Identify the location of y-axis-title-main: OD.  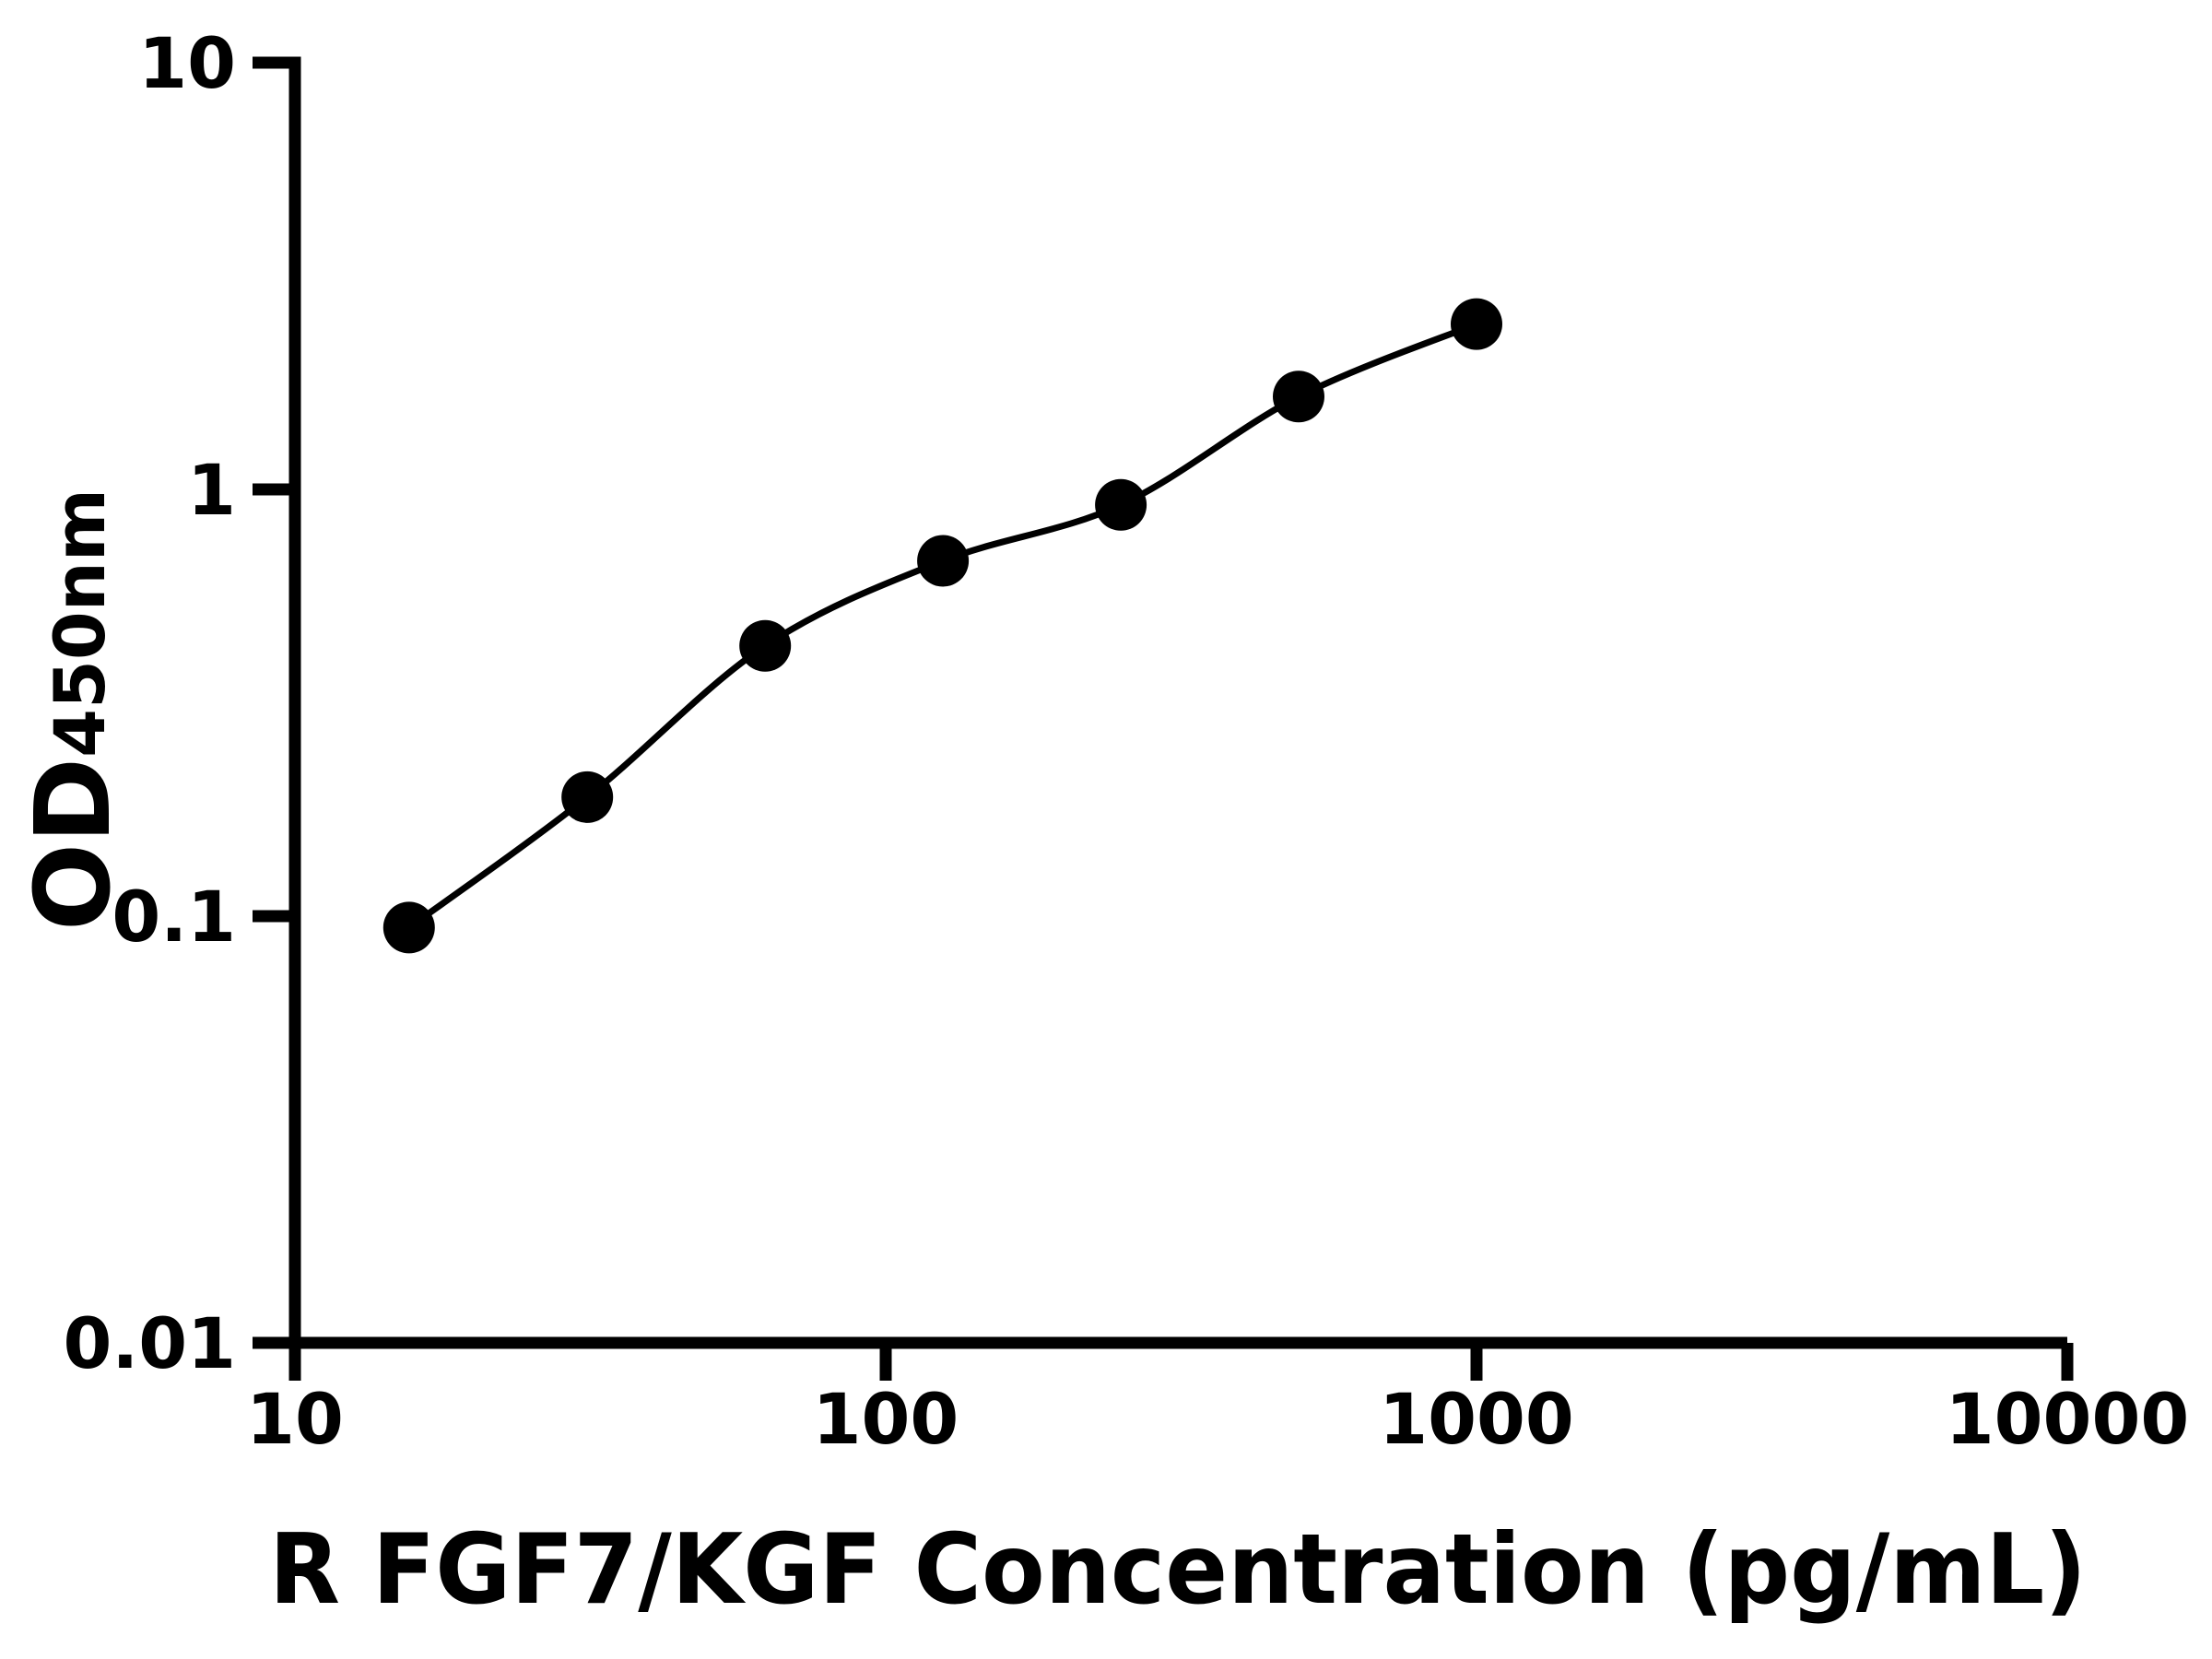
(74, 844).